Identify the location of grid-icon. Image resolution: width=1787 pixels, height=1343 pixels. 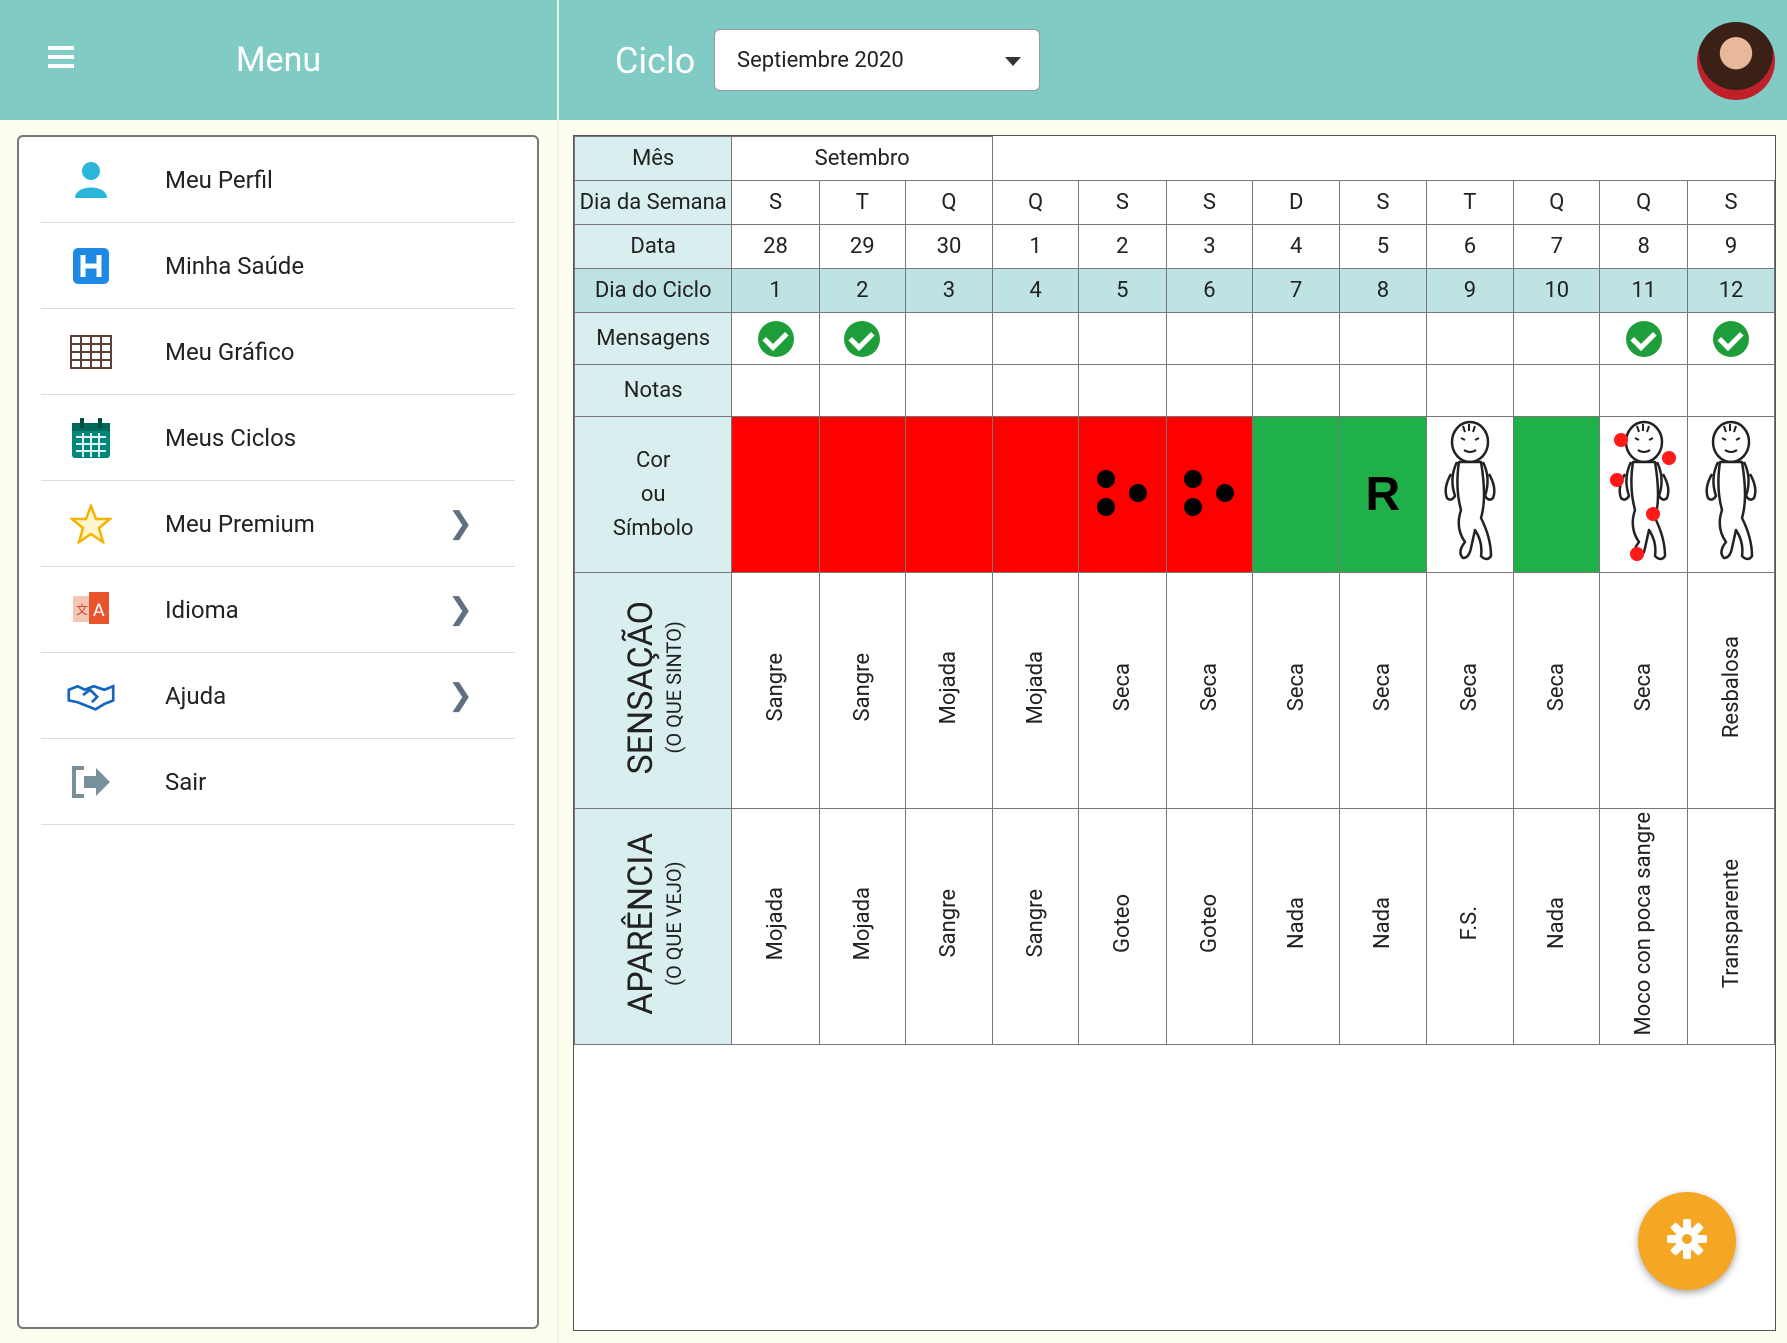
(91, 352).